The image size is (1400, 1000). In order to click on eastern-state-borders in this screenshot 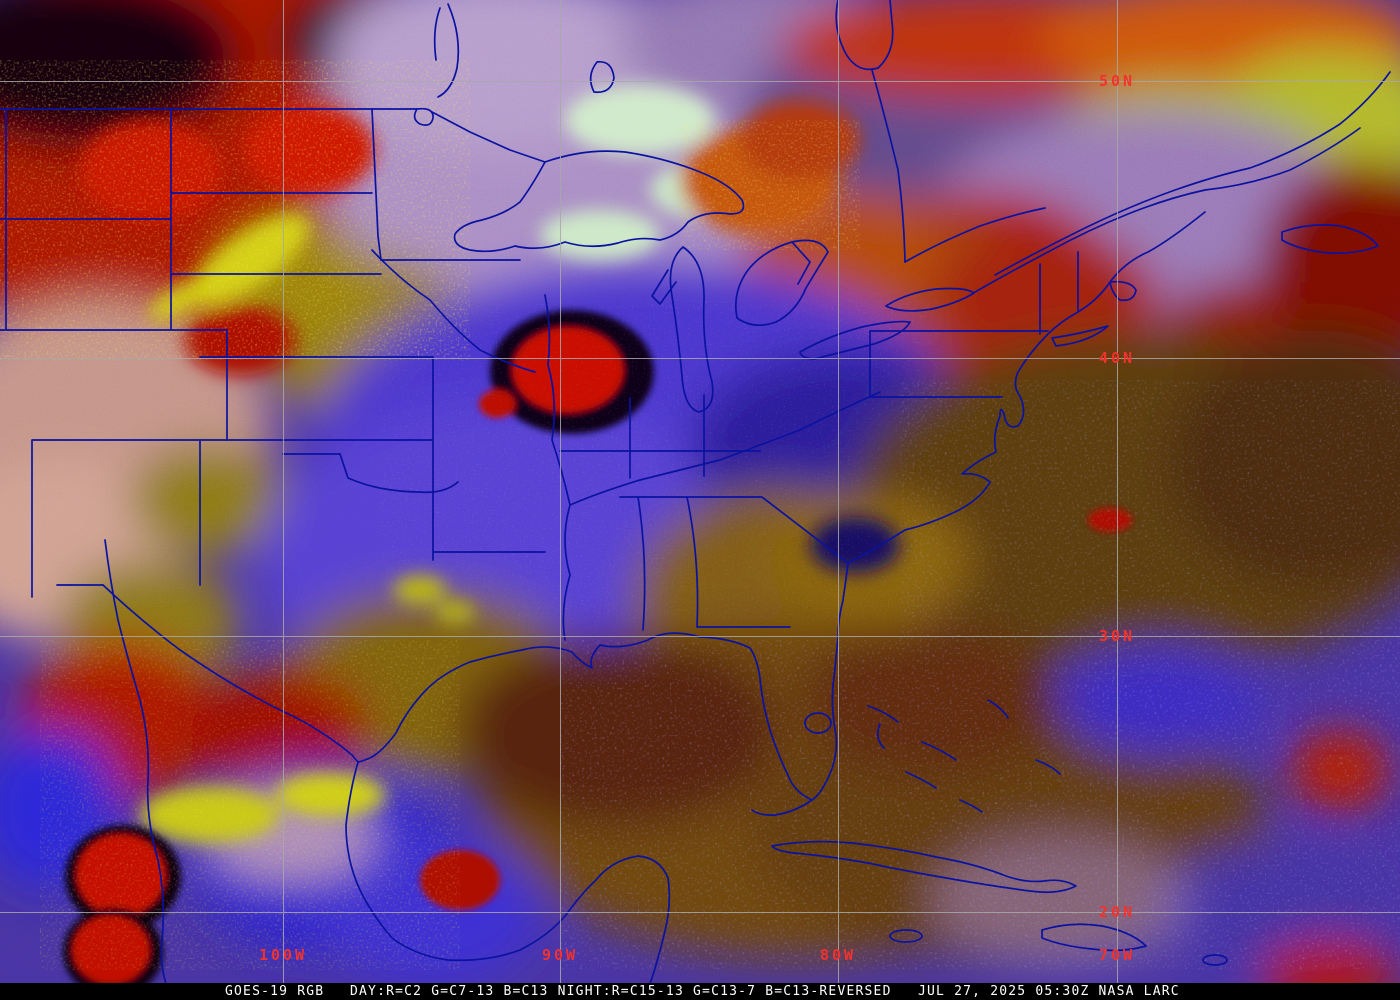, I will do `click(819, 441)`.